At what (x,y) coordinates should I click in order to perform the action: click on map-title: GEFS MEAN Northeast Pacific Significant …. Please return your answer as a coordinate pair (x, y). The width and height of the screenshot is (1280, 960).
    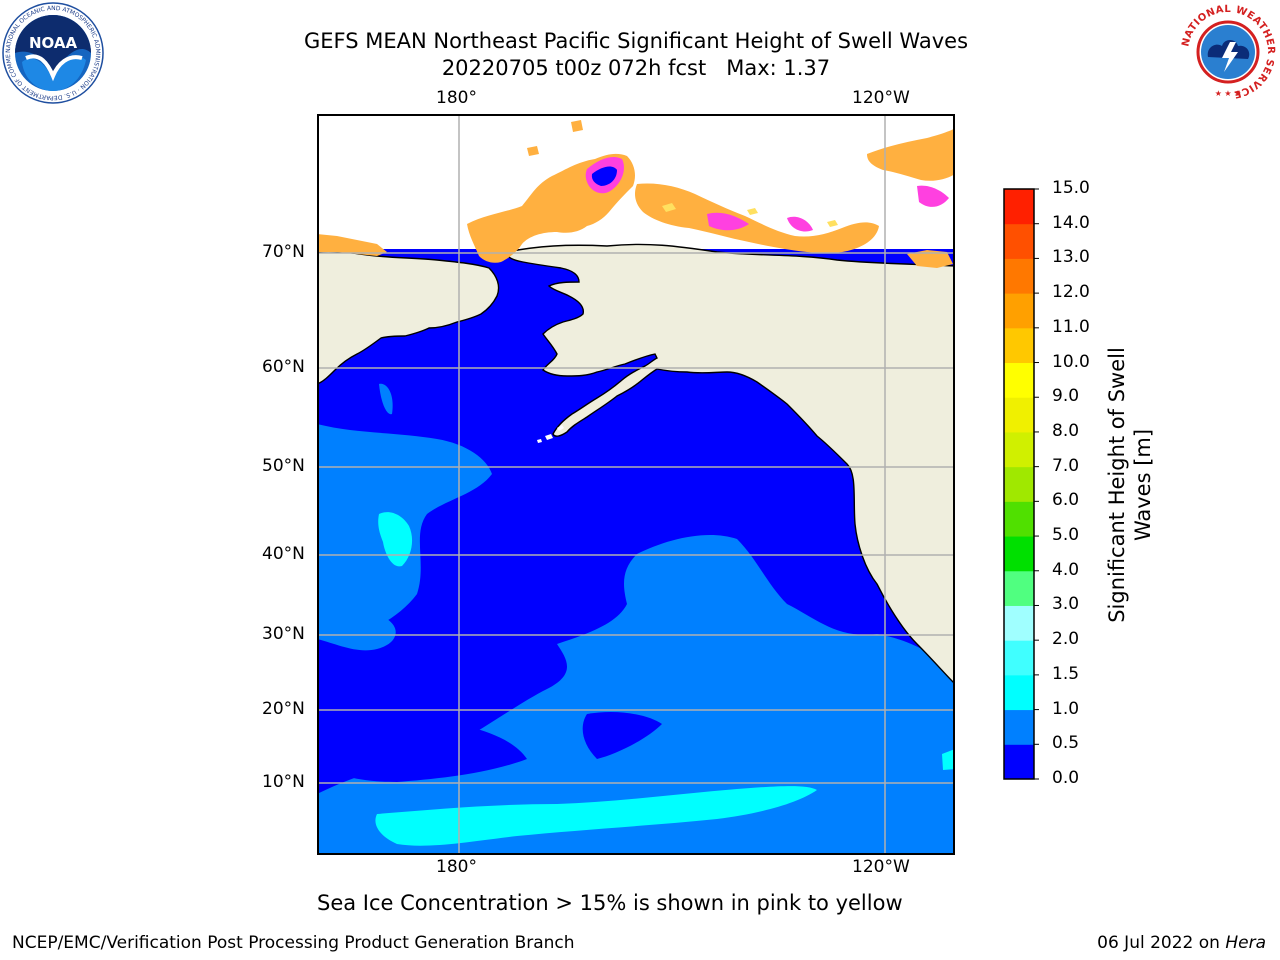
    Looking at the image, I should click on (636, 41).